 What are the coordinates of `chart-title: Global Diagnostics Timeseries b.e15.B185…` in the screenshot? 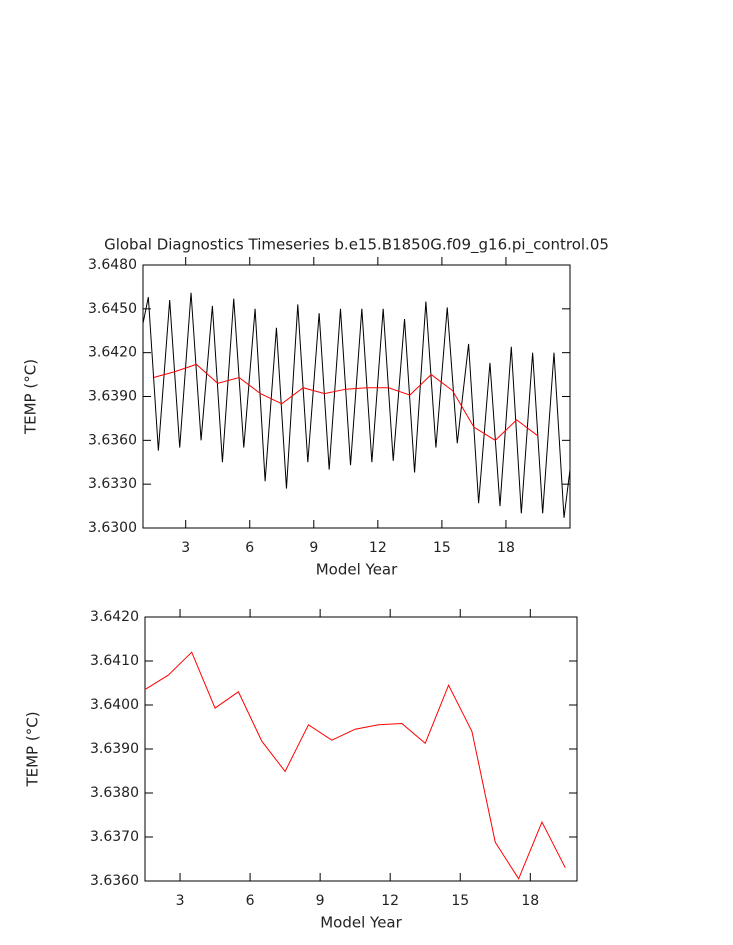 It's located at (356, 245).